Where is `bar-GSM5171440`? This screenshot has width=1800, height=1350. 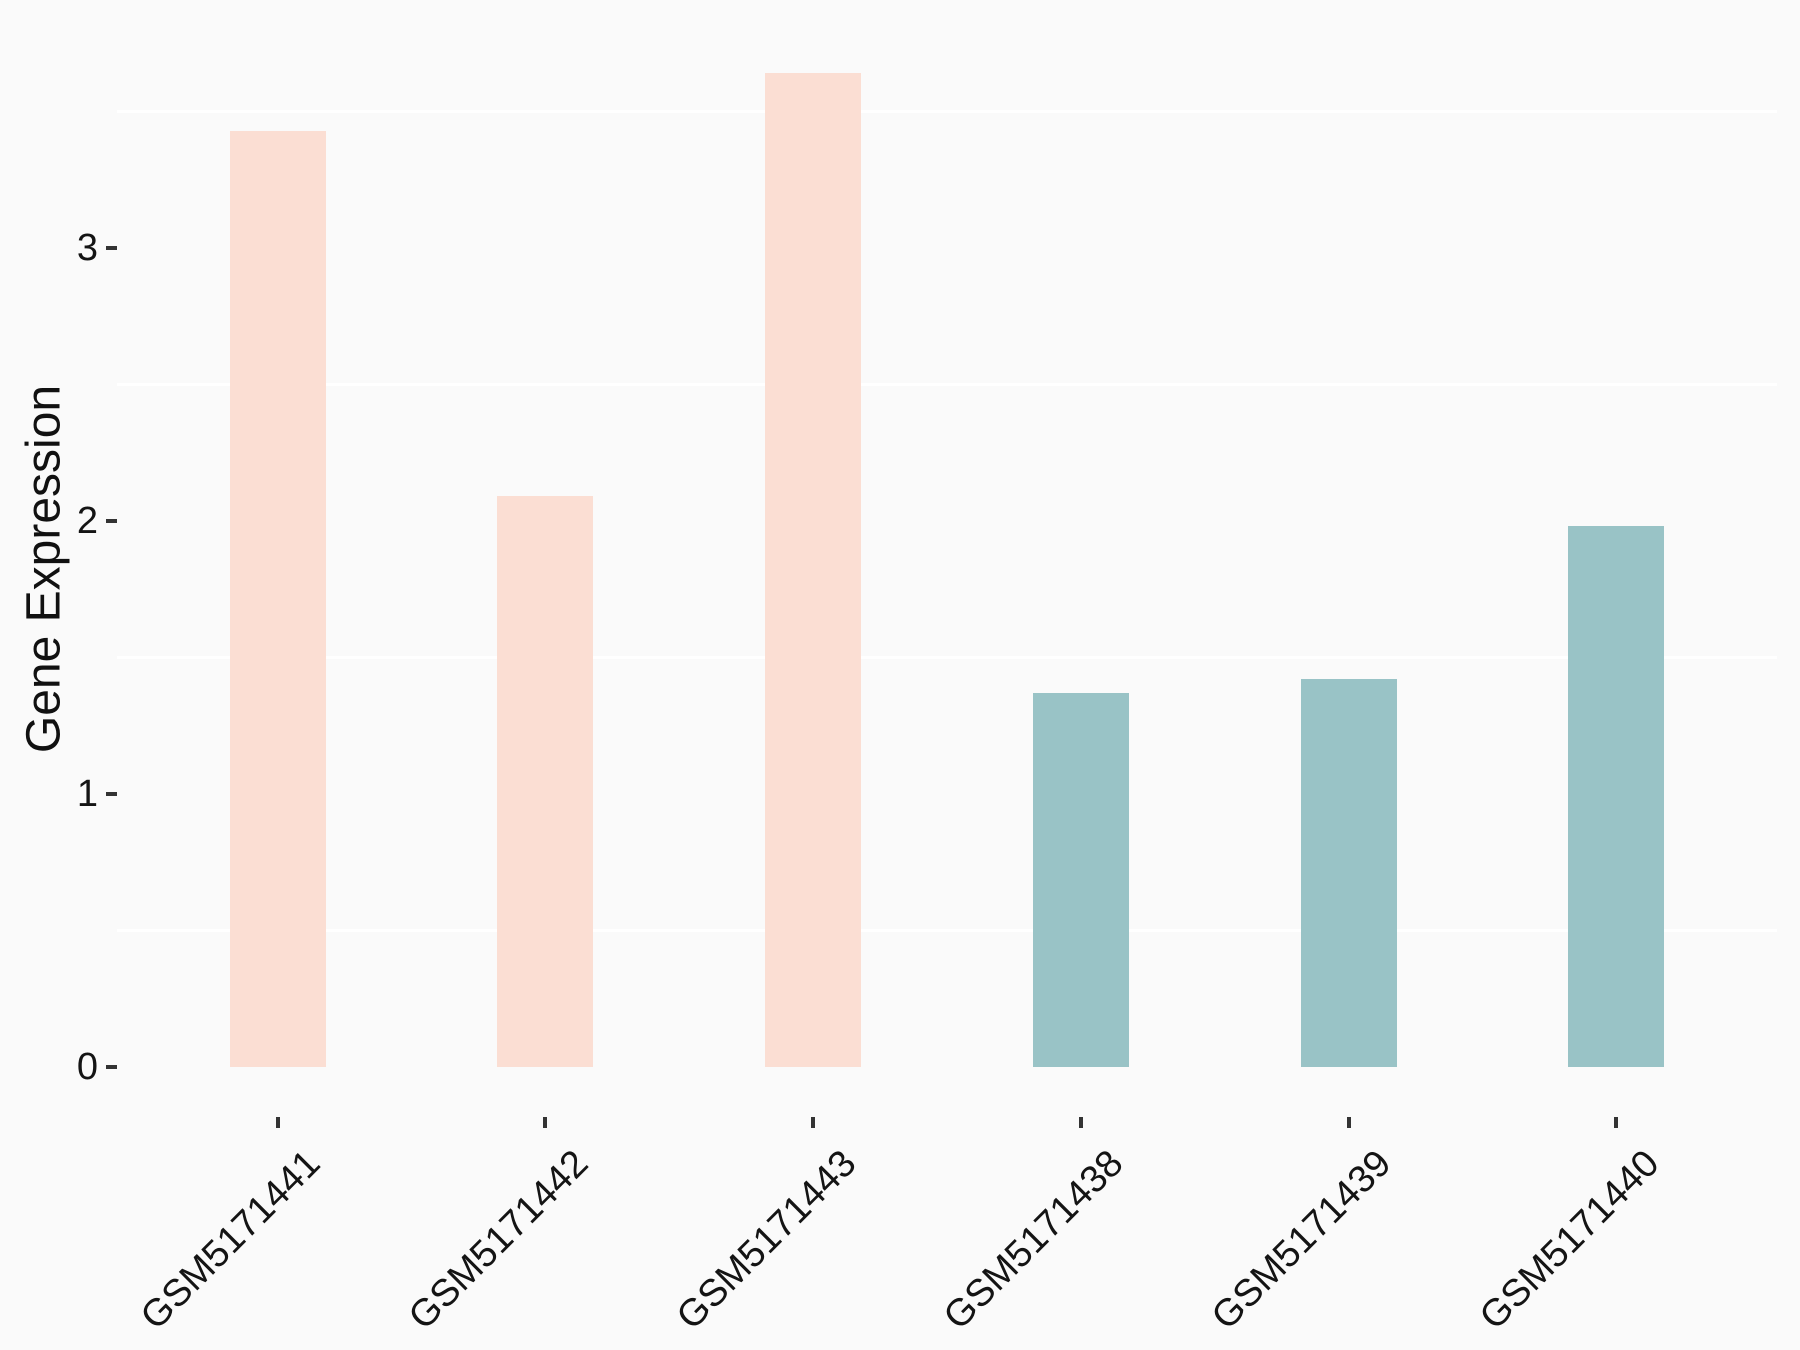
bar-GSM5171440 is located at coordinates (1616, 796).